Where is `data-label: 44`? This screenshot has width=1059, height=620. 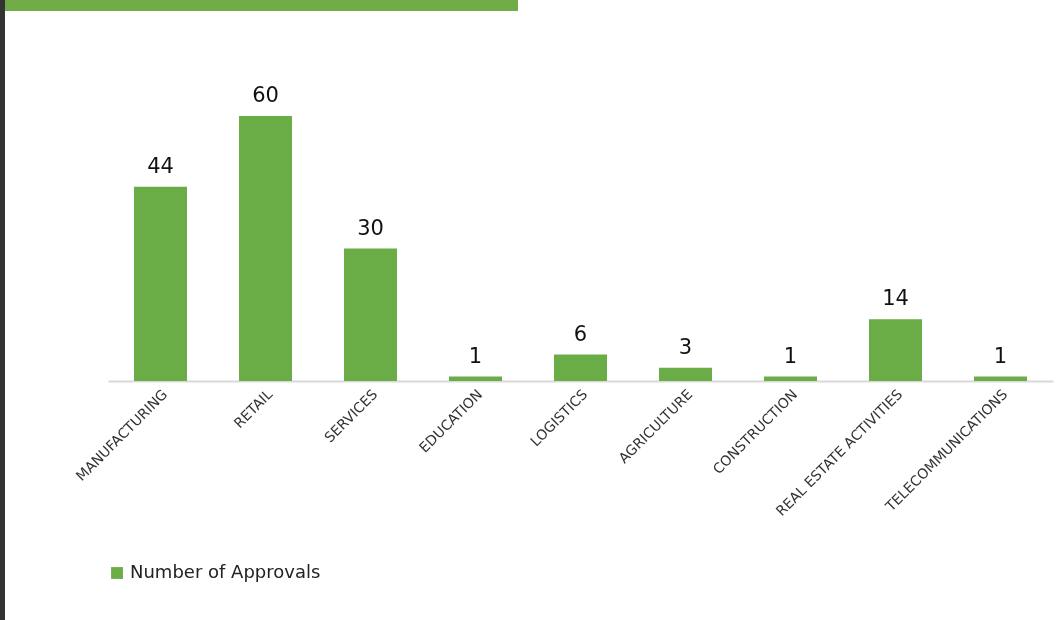
data-label: 44 is located at coordinates (160, 165).